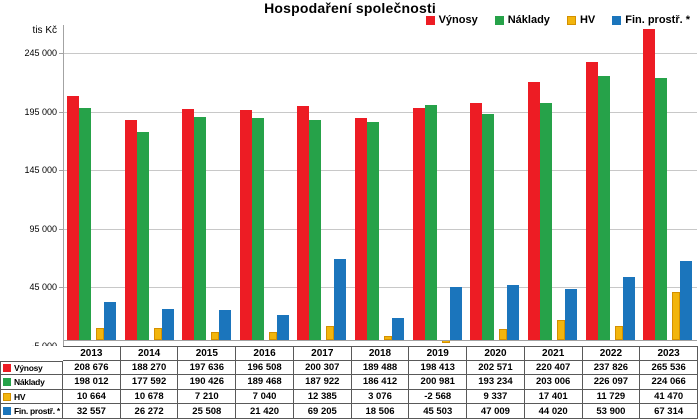 Image resolution: width=700 pixels, height=420 pixels. What do you see at coordinates (438, 368) in the screenshot?
I see `value-cell: 198 413` at bounding box center [438, 368].